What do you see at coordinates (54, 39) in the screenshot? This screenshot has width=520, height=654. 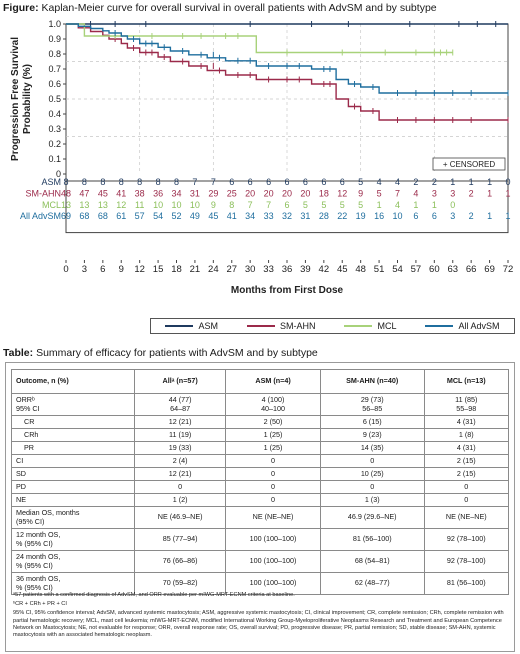 I see `y-tick-label: 0.9` at bounding box center [54, 39].